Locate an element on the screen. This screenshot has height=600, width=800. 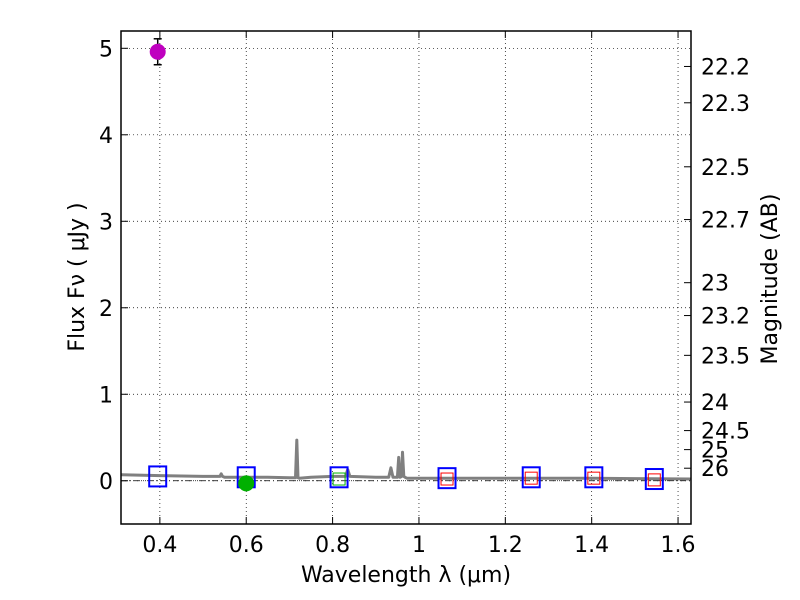
y-tick-label: 0 is located at coordinates (106, 482).